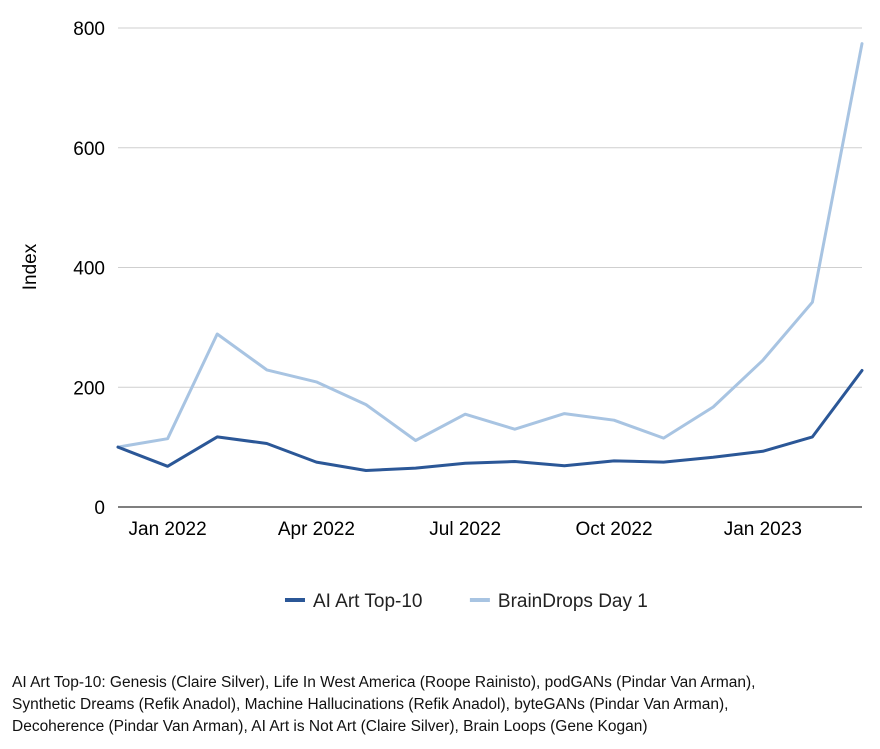 Image resolution: width=880 pixels, height=749 pixels. I want to click on y-tick-label: 400, so click(89, 269).